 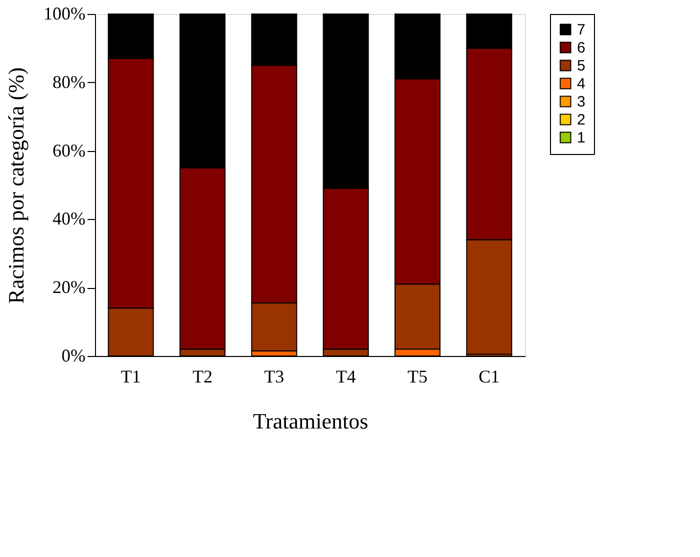 What do you see at coordinates (130, 376) in the screenshot?
I see `x-tick-label: T1` at bounding box center [130, 376].